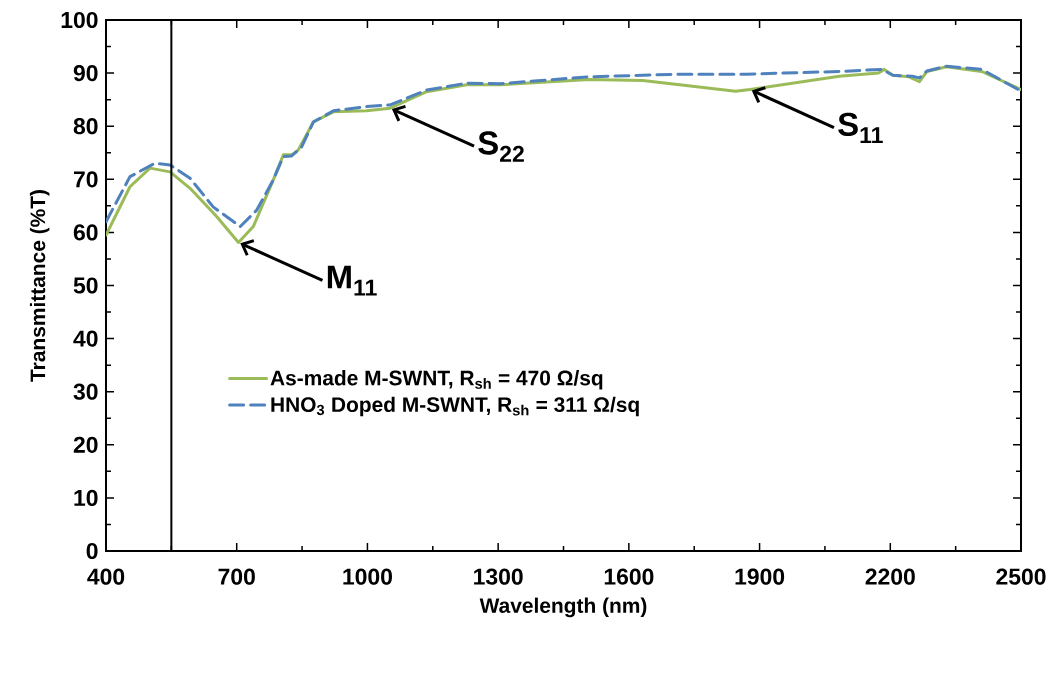  I want to click on y-tick-label: 60, so click(85, 232).